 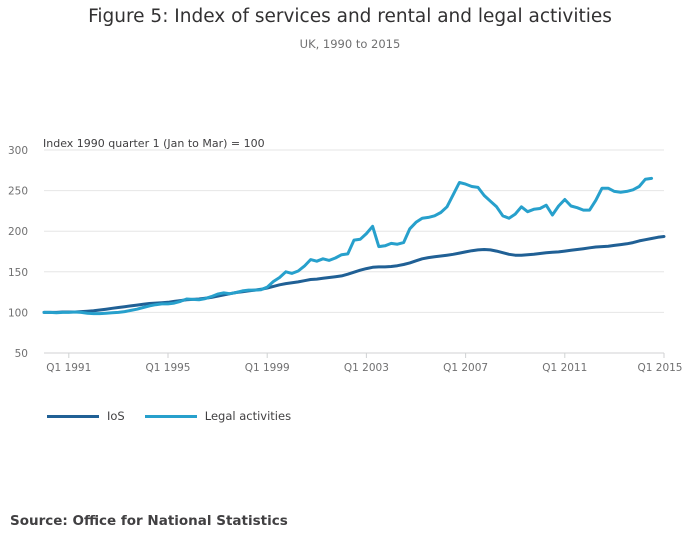 What do you see at coordinates (21, 354) in the screenshot?
I see `y-tick-label: 50` at bounding box center [21, 354].